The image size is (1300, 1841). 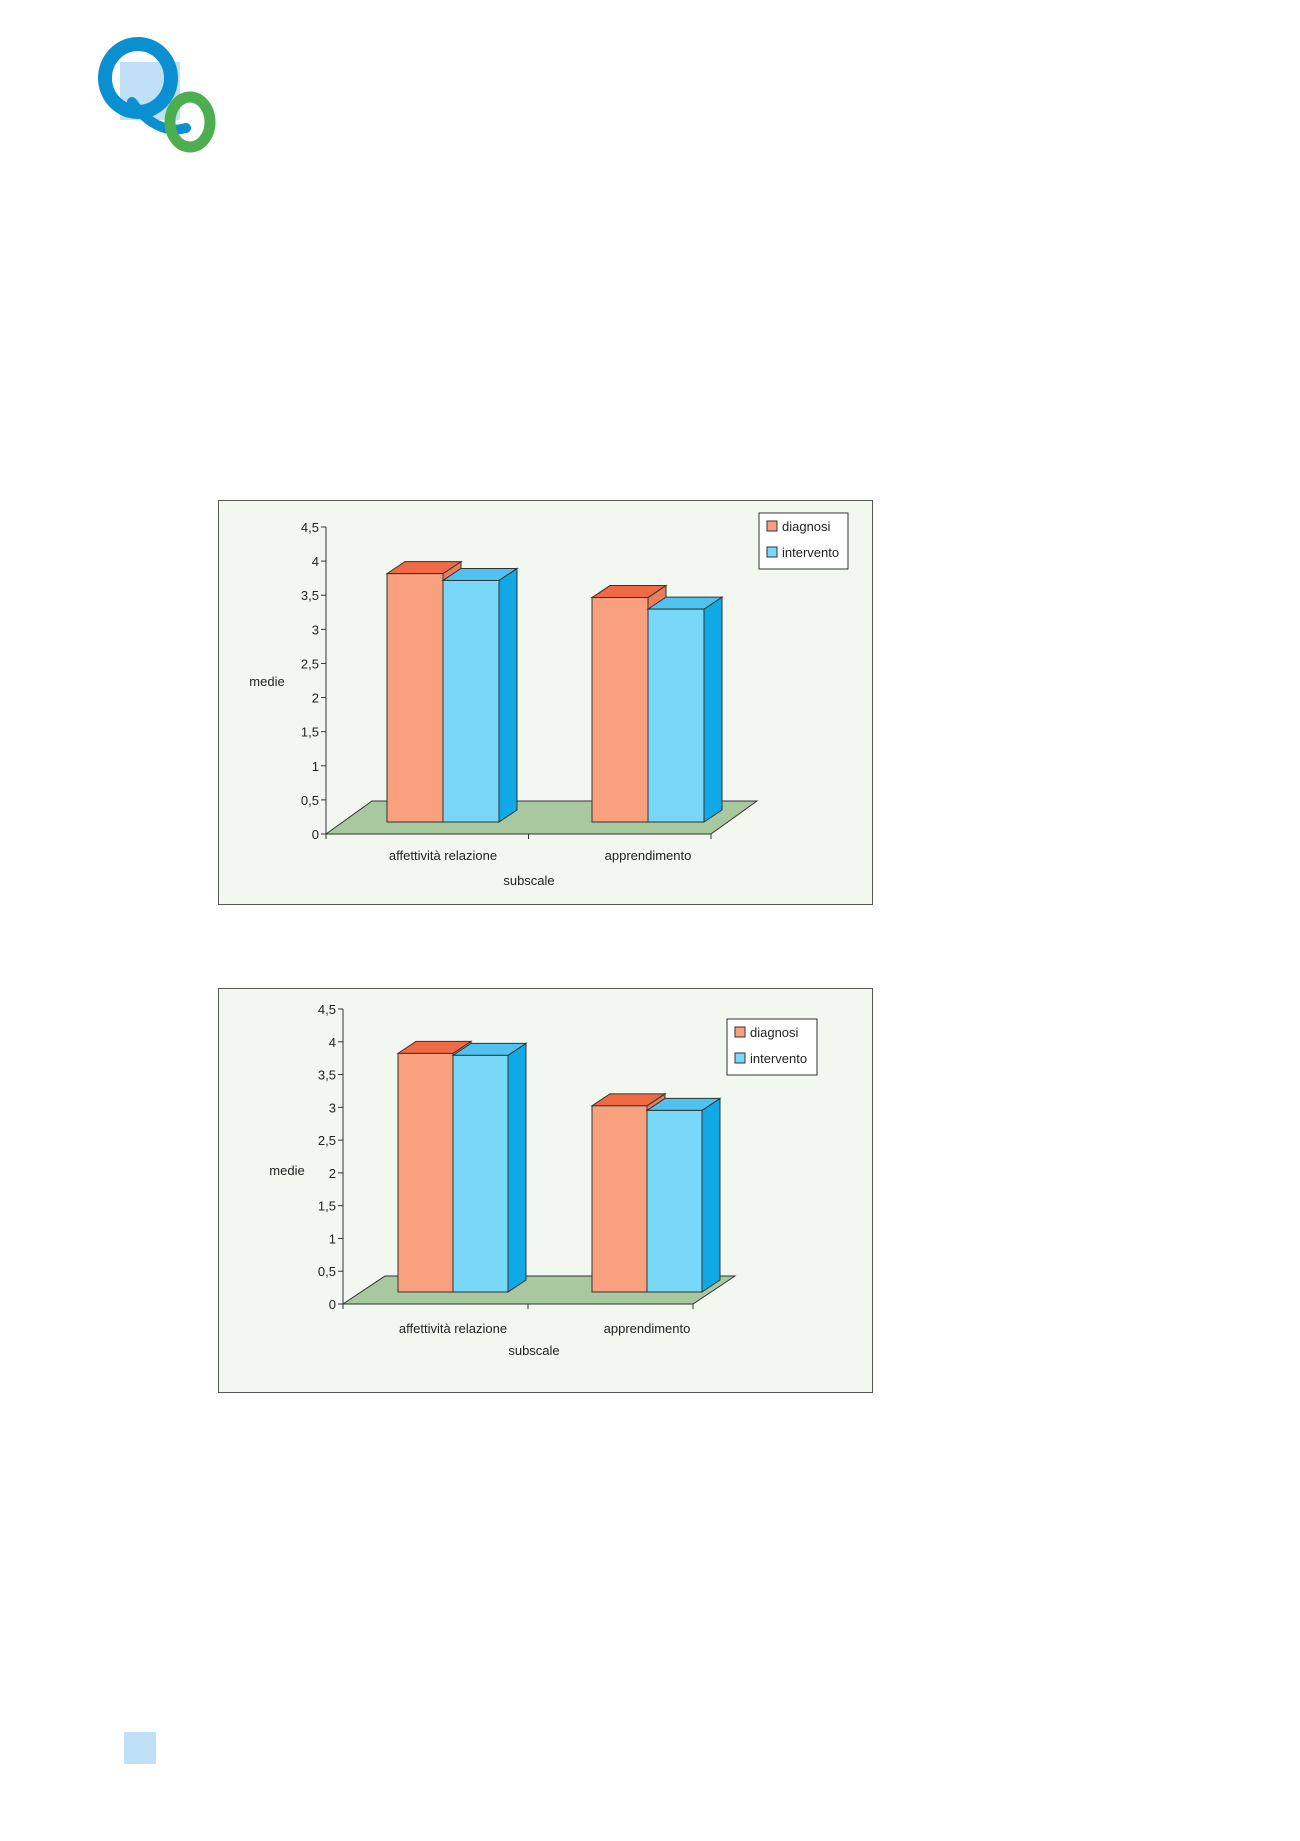 What do you see at coordinates (144, 86) in the screenshot?
I see `logo-q-letter` at bounding box center [144, 86].